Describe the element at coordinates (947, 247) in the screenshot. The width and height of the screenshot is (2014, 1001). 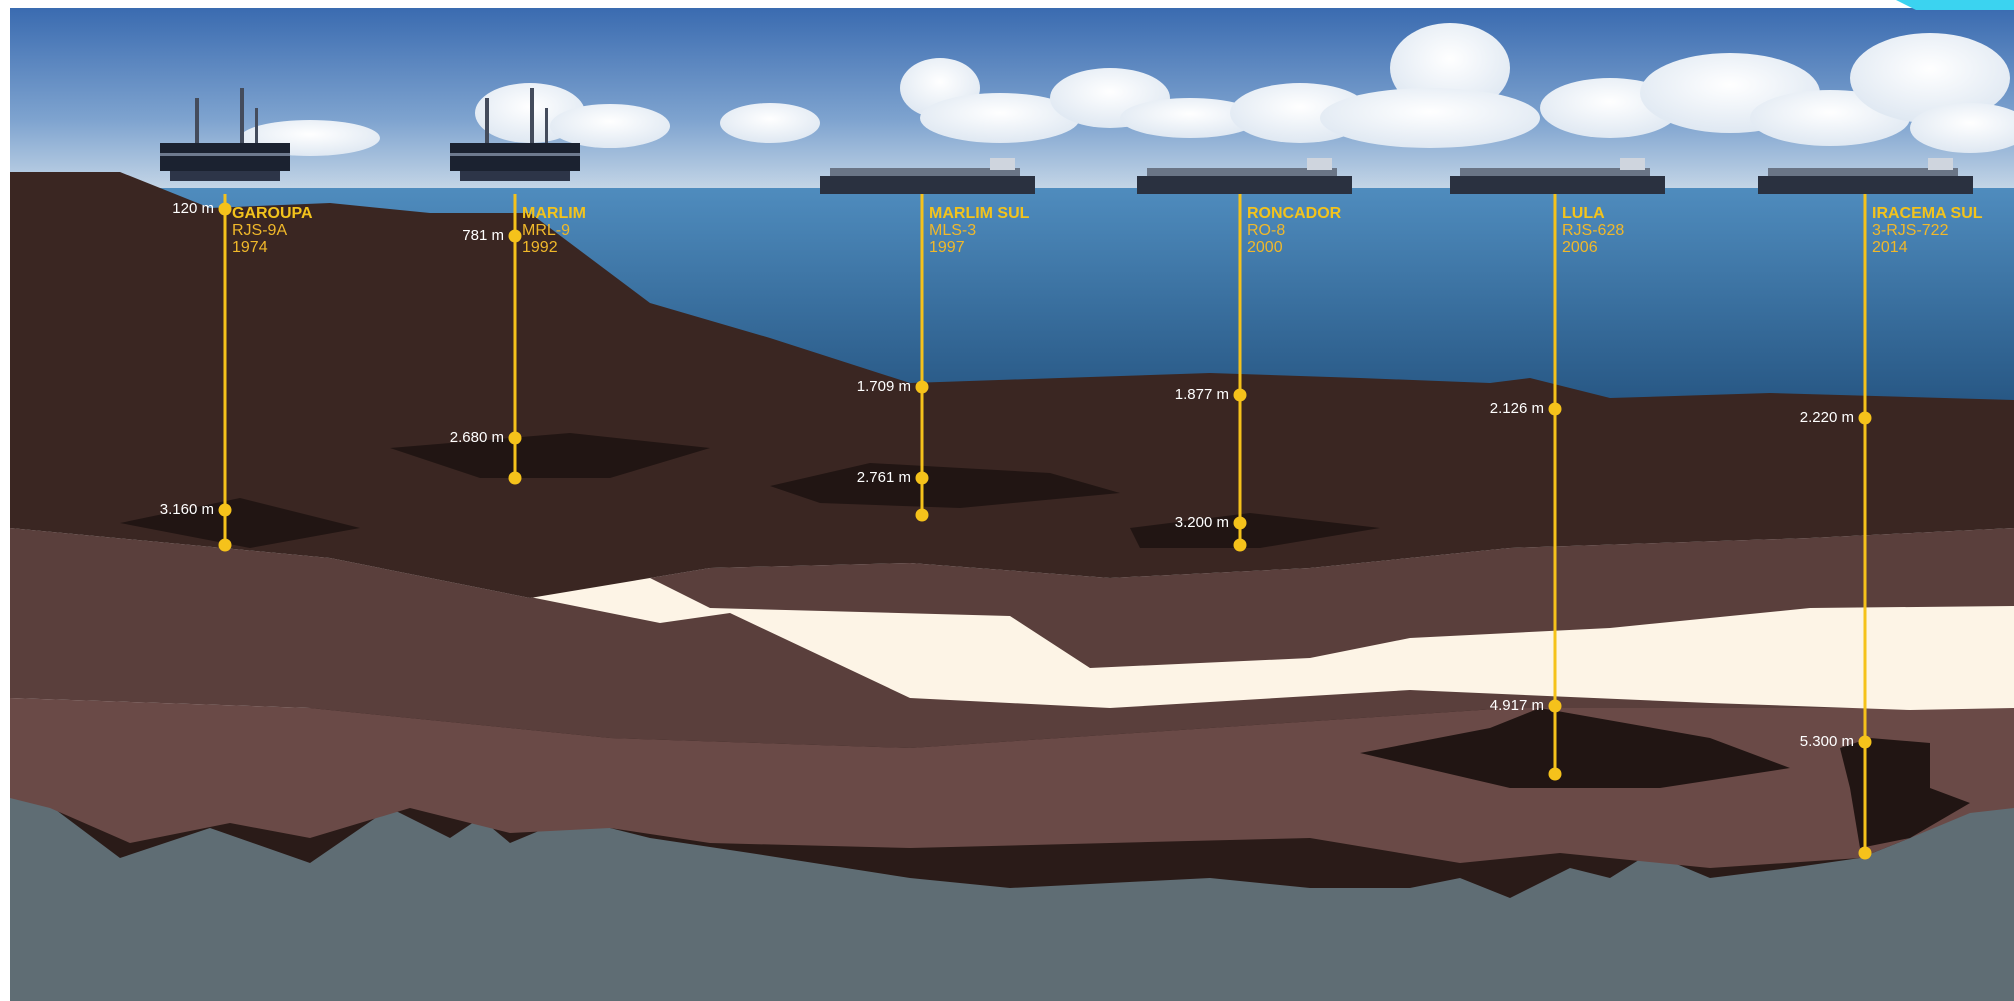
I see `field-year: 1997` at that location.